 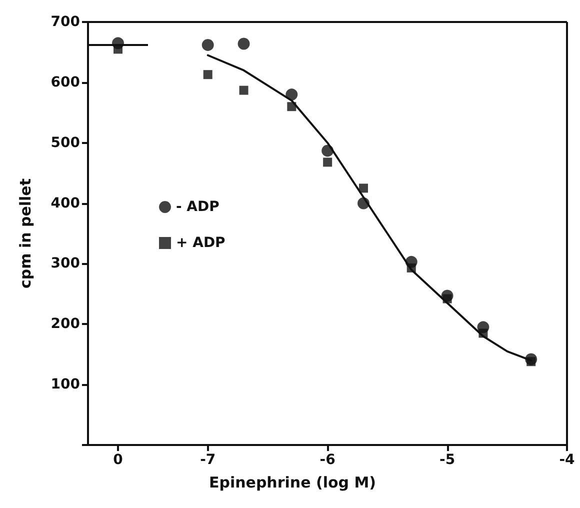 What do you see at coordinates (65, 264) in the screenshot?
I see `y-tick-label: 300` at bounding box center [65, 264].